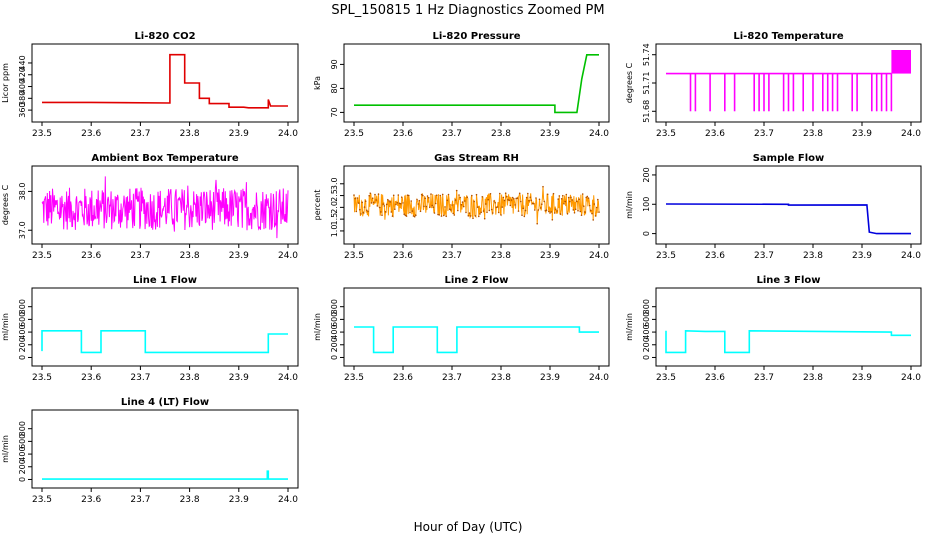 This screenshot has width=936, height=544. What do you see at coordinates (467, 10) in the screenshot?
I see `figure-title: SPL_150815 1 Hz Diagnostics Zoomed PM` at bounding box center [467, 10].